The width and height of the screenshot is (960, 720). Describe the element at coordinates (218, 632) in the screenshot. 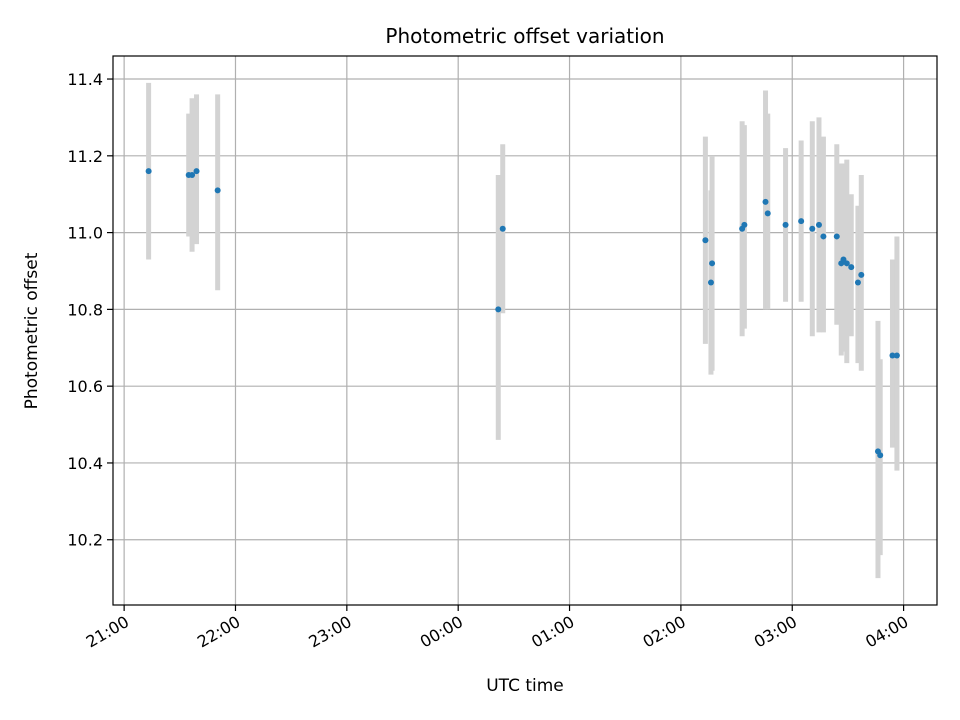

I see `x-tick-label: 22:00` at that location.